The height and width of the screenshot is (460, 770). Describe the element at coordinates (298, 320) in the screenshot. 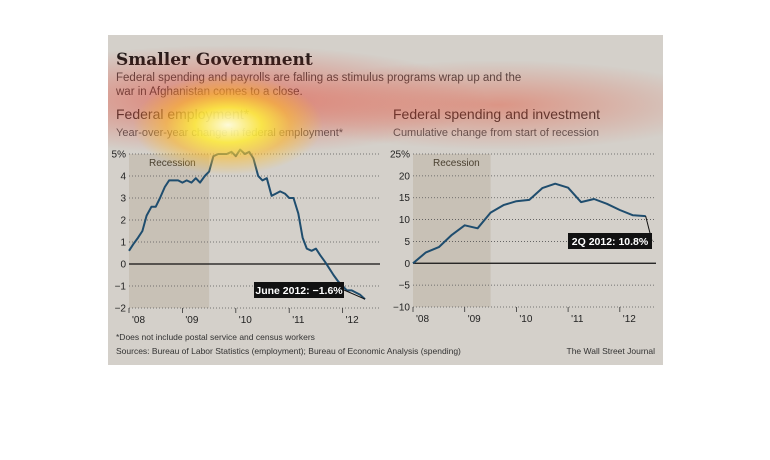

I see `employment-x-tick-label: '11` at that location.